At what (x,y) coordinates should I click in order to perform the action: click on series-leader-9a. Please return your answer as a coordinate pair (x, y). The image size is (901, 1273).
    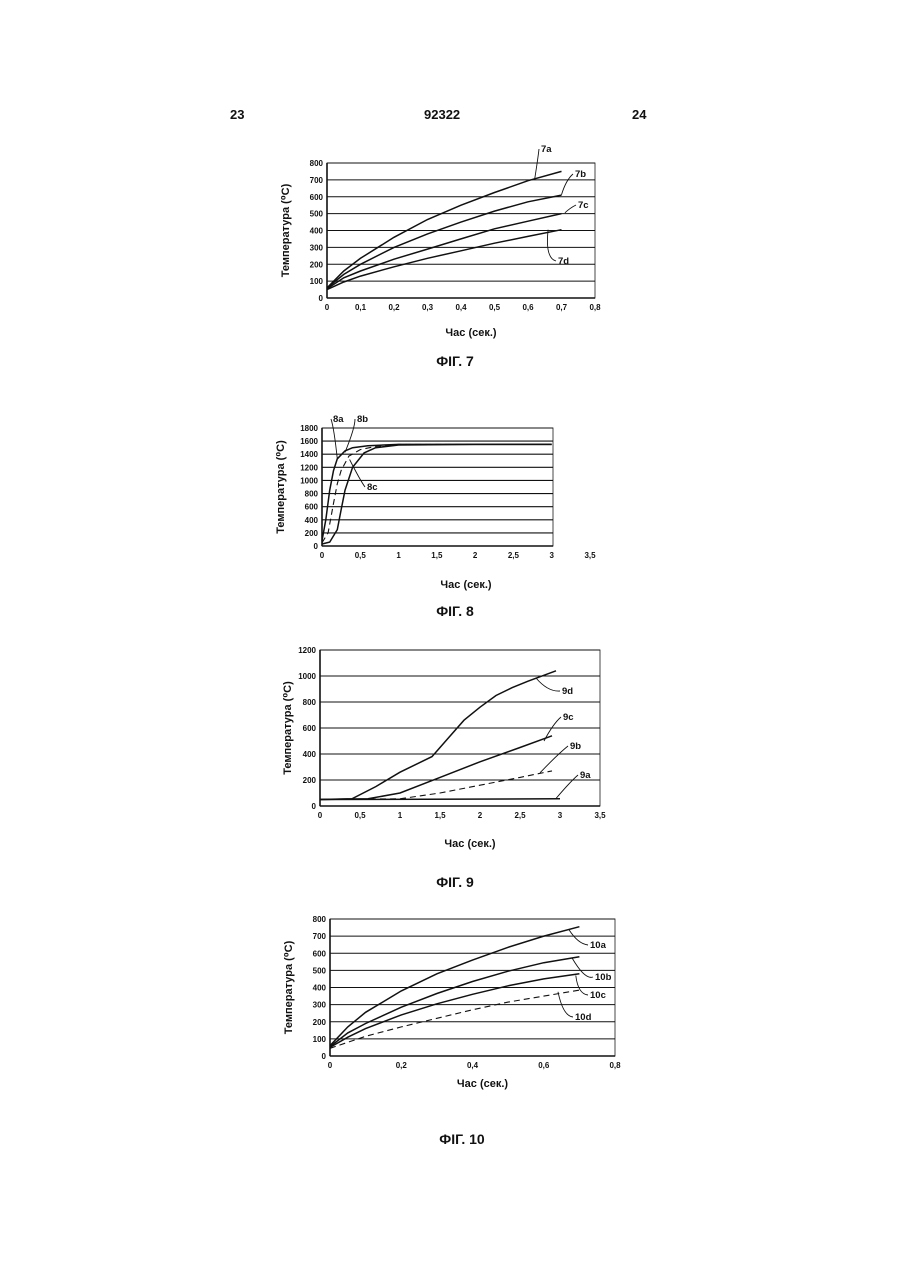
    Looking at the image, I should click on (567, 787).